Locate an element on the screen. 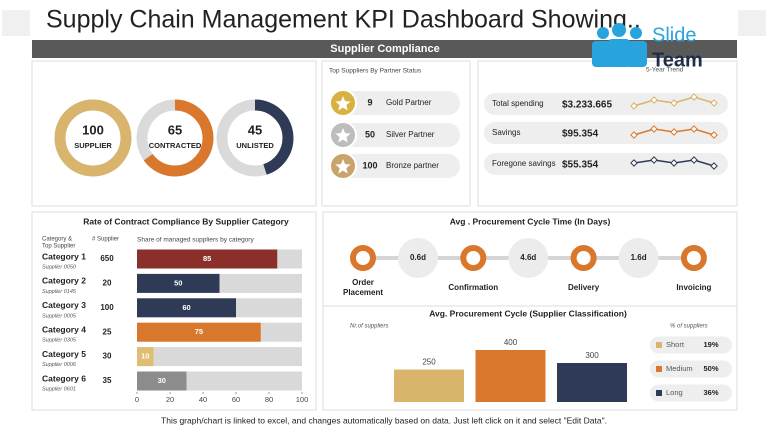 This screenshot has width=768, height=432. partner-label: Bronze partner is located at coordinates (412, 165).